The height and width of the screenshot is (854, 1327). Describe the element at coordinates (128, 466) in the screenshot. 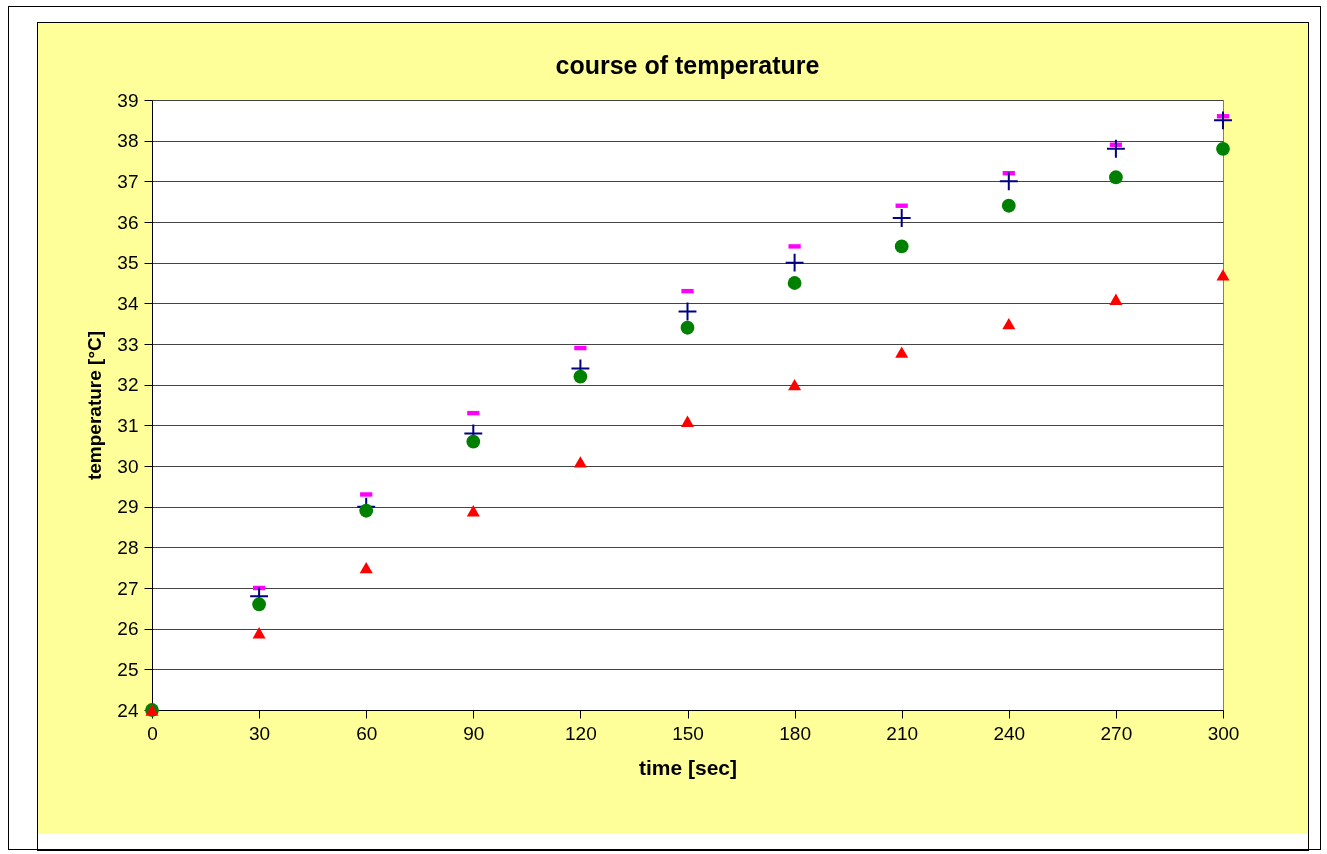

I see `y-tick-label: 30` at that location.